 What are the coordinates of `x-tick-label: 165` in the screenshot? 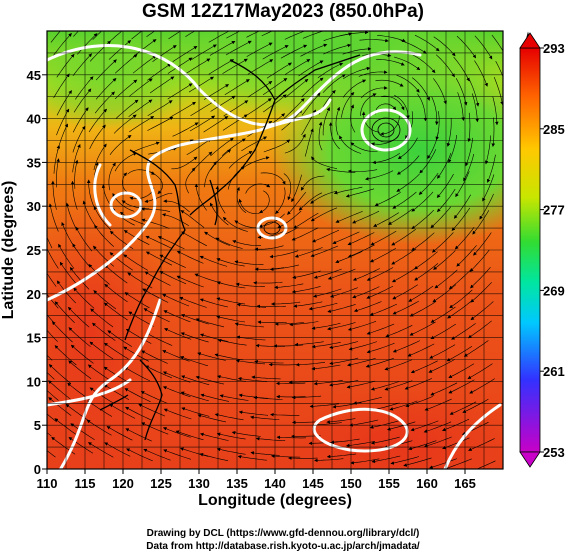 It's located at (465, 483).